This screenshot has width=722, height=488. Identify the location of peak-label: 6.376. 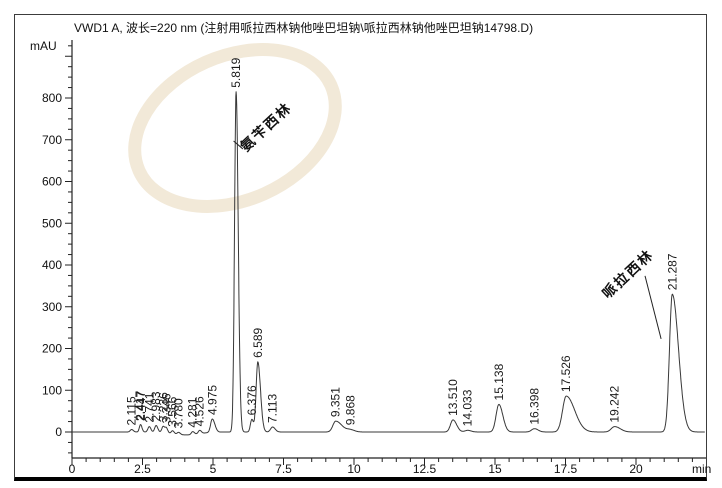
(252, 400).